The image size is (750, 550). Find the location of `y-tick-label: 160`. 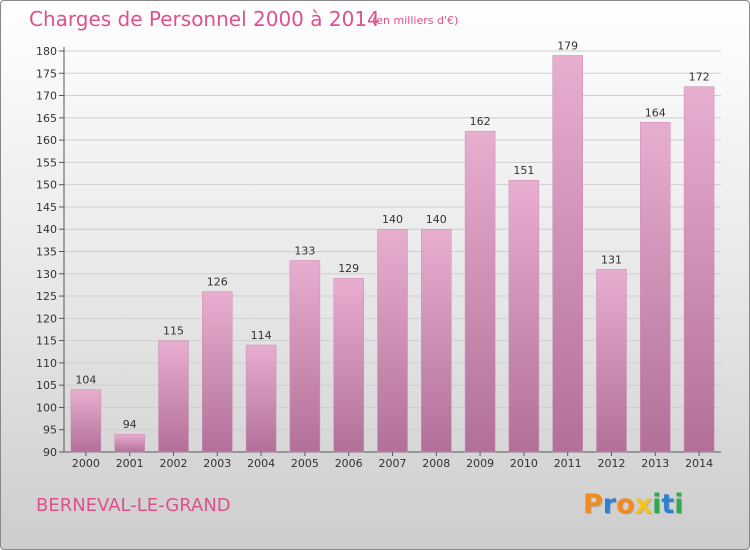

y-tick-label: 160 is located at coordinates (46, 140).